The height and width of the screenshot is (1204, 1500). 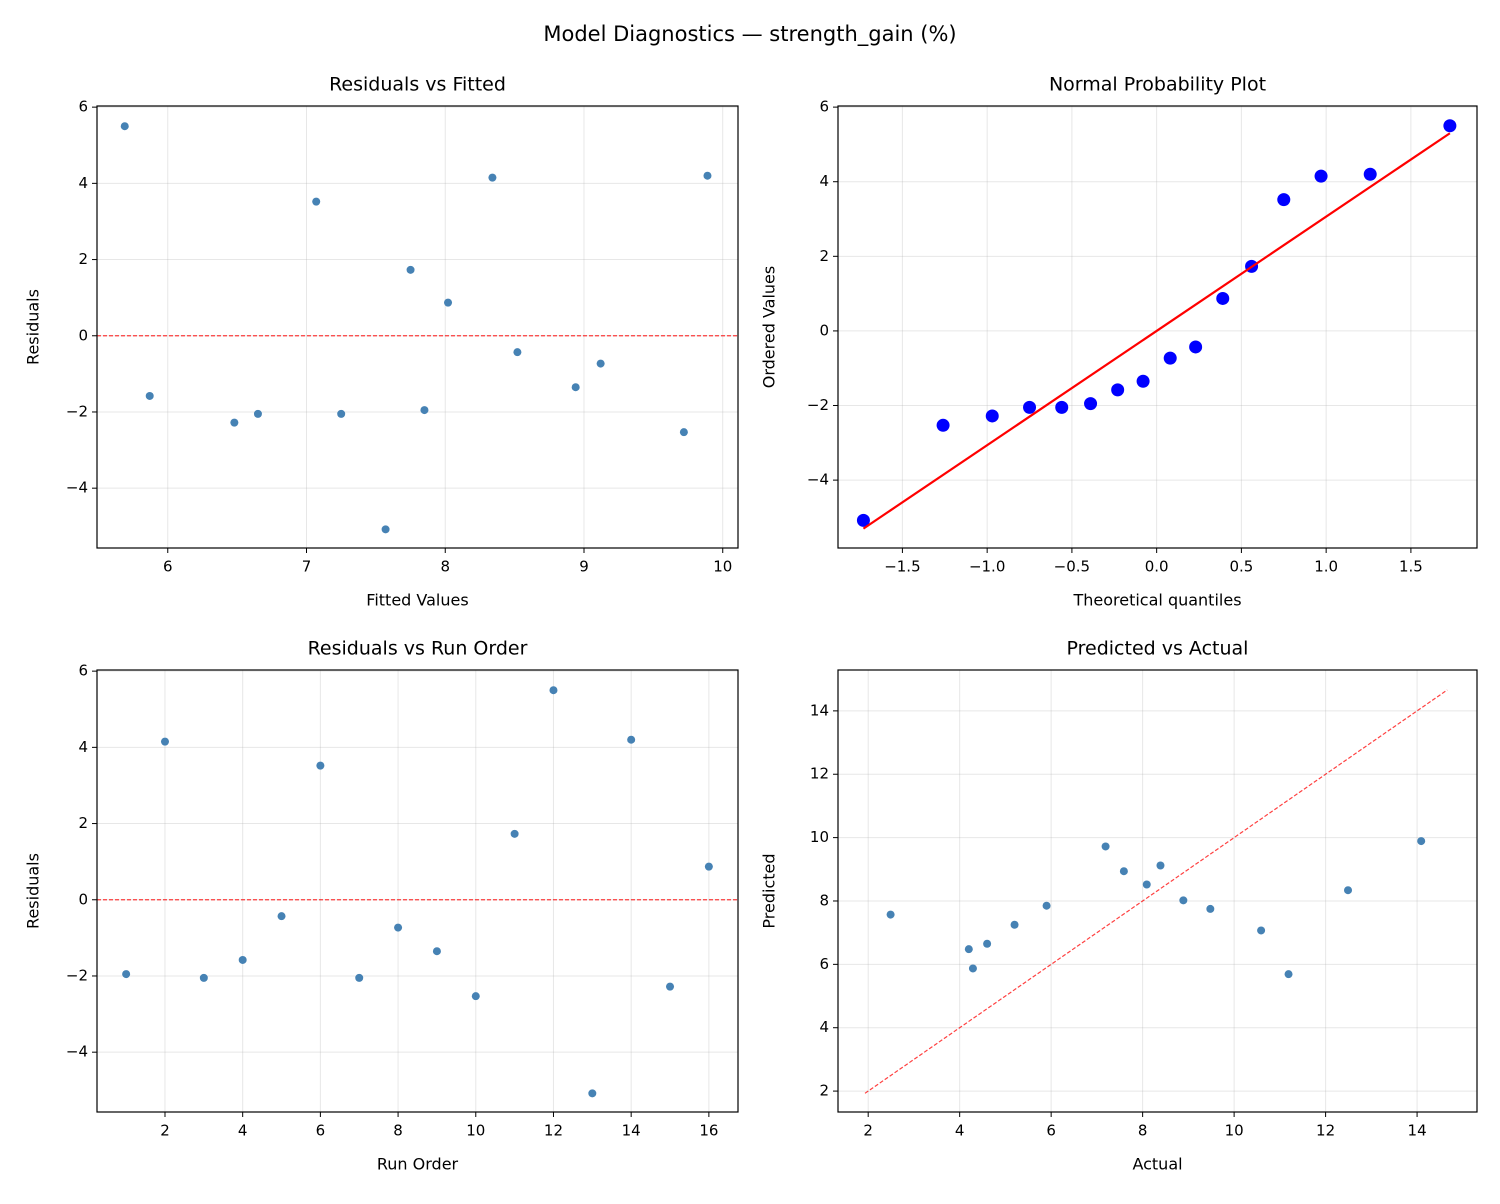 What do you see at coordinates (769, 890) in the screenshot?
I see `y-axis-label: Predicted` at bounding box center [769, 890].